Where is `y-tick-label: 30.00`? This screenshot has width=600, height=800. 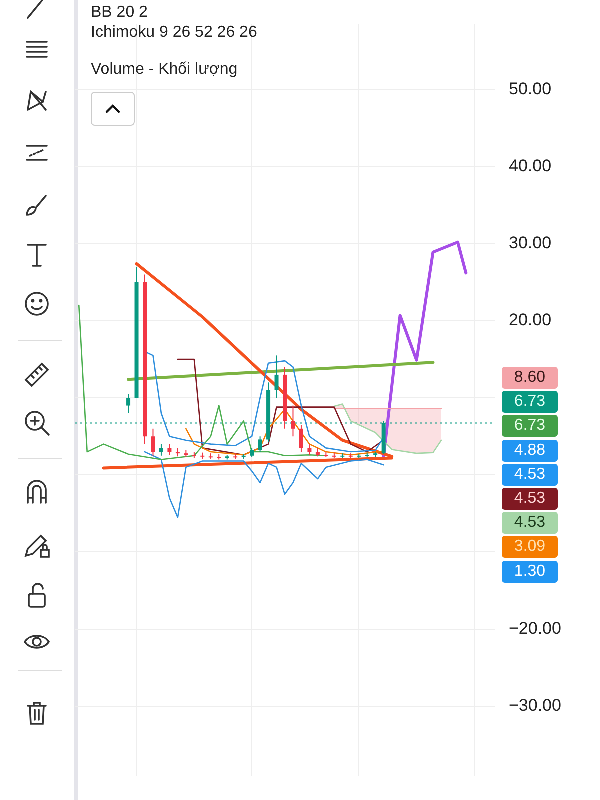
y-tick-label: 30.00 is located at coordinates (530, 243).